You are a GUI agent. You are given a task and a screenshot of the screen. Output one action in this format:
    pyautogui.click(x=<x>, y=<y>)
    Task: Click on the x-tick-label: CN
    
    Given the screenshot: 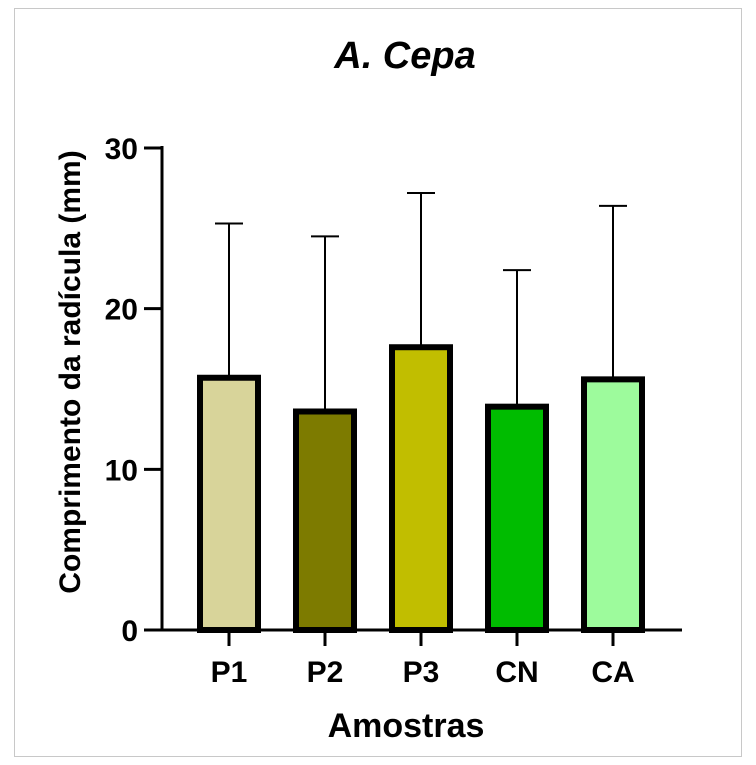 What is the action you would take?
    pyautogui.click(x=516, y=672)
    